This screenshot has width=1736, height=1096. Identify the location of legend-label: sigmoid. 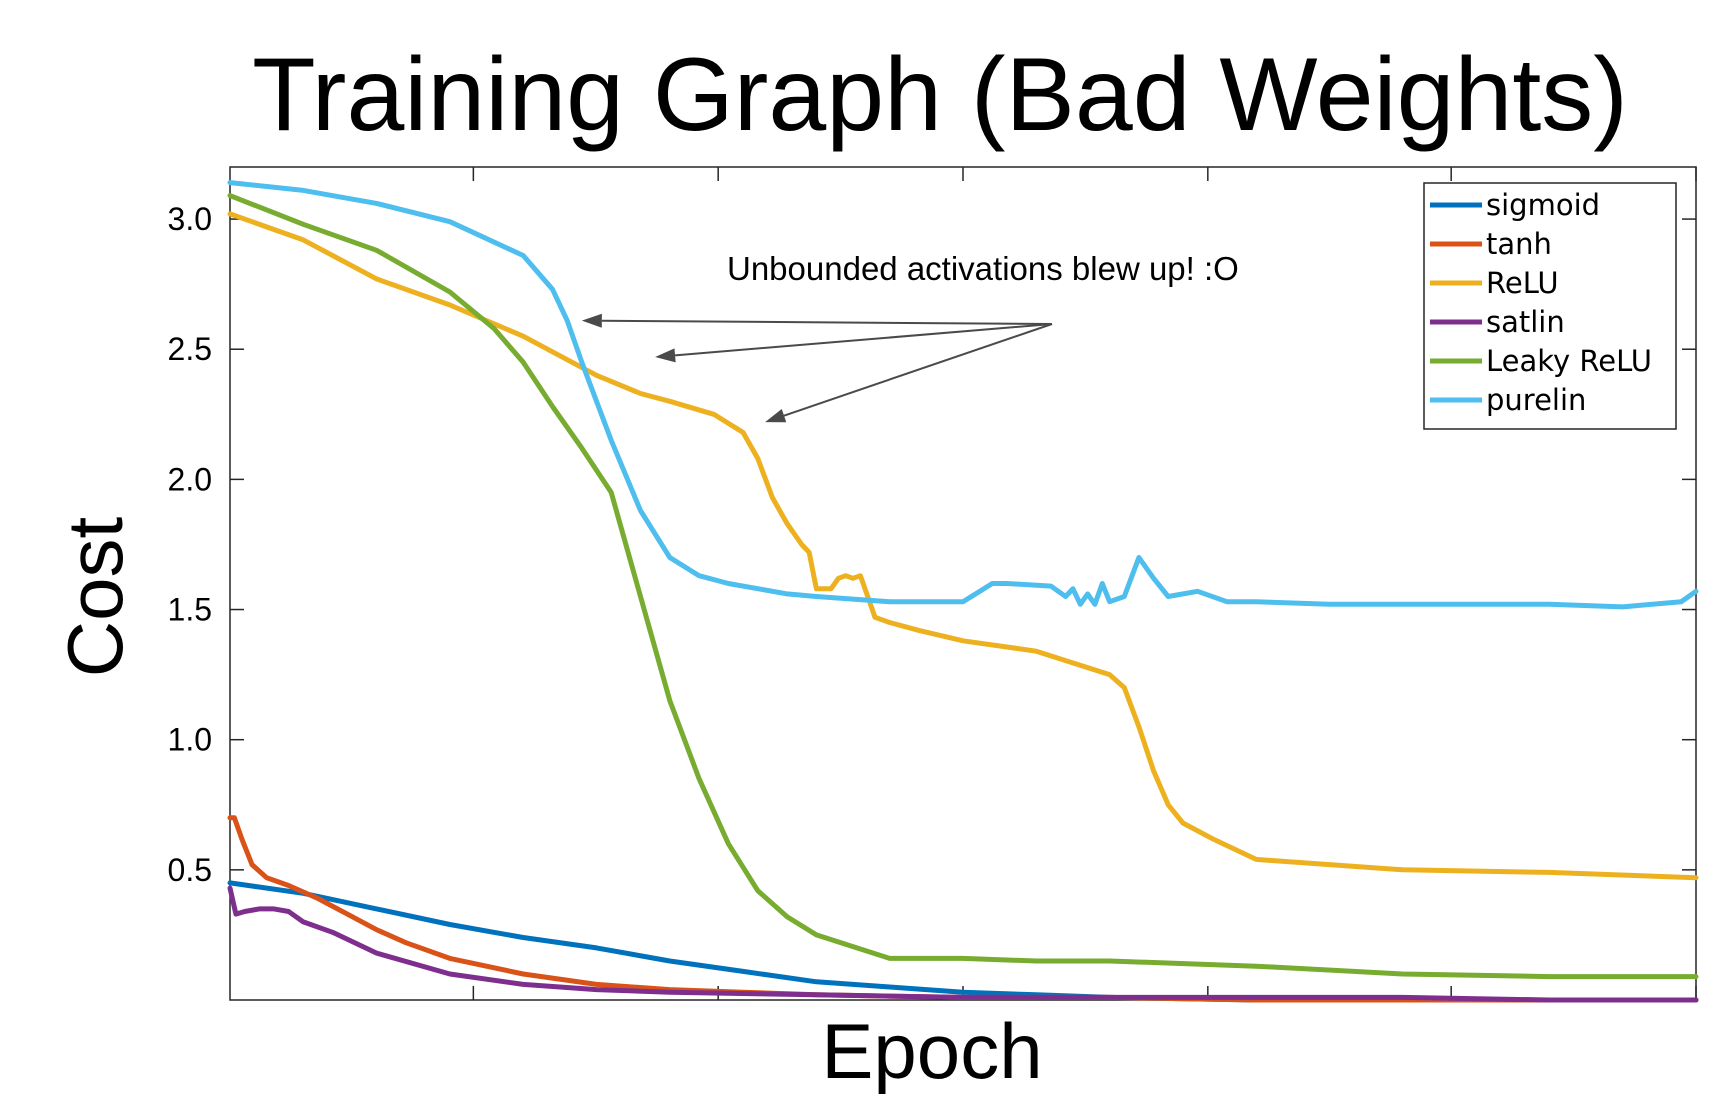
(1543, 205).